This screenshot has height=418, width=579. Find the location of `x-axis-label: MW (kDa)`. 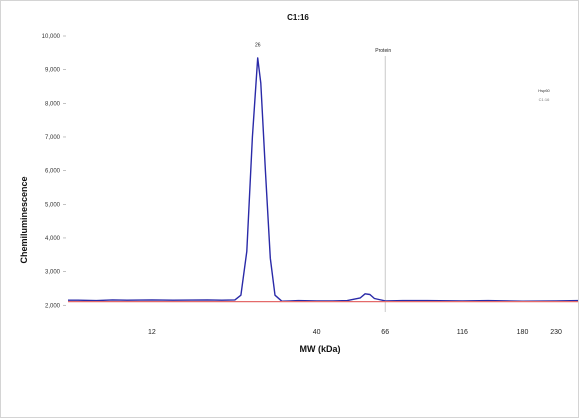

x-axis-label: MW (kDa) is located at coordinates (320, 349).